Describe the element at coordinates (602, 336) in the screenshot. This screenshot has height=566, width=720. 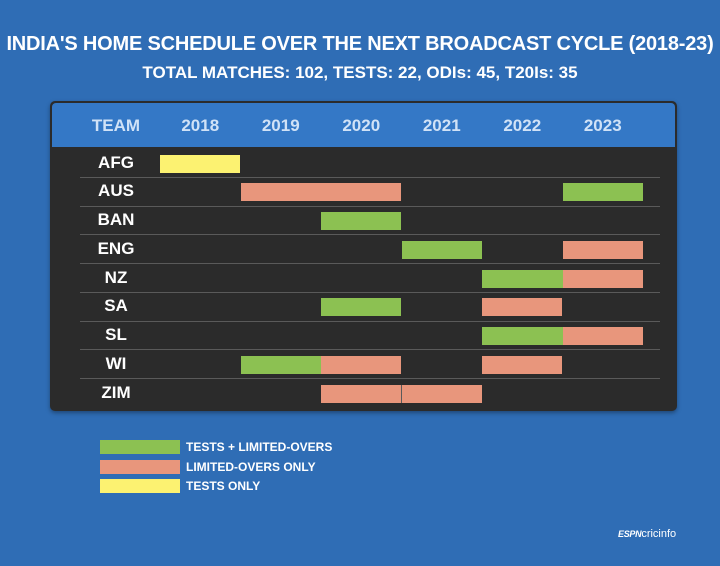
I see `schedule-bar-sl-2023` at that location.